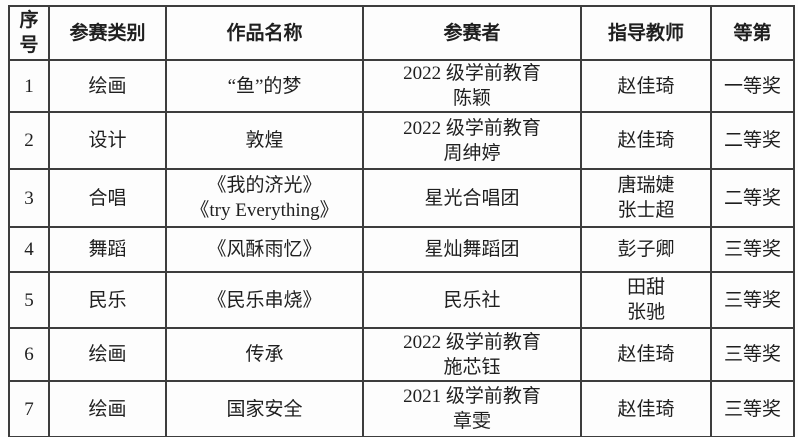 This screenshot has height=437, width=798. I want to click on cell-teacher: 唐瑞婕 张士超, so click(646, 198).